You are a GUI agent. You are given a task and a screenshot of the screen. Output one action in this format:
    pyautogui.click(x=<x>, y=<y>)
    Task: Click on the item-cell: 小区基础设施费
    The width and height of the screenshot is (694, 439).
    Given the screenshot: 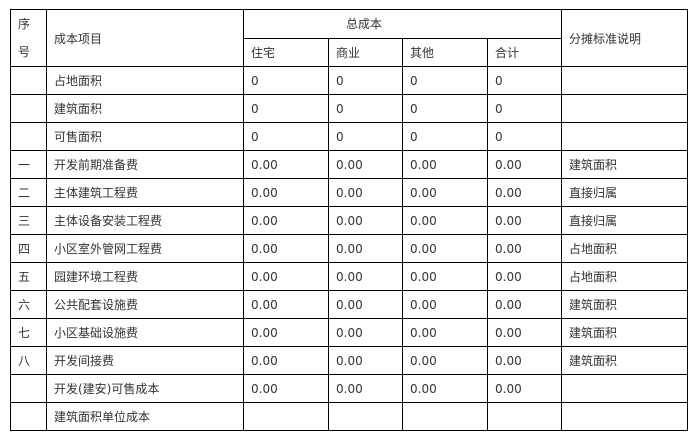 What is the action you would take?
    pyautogui.click(x=145, y=332)
    